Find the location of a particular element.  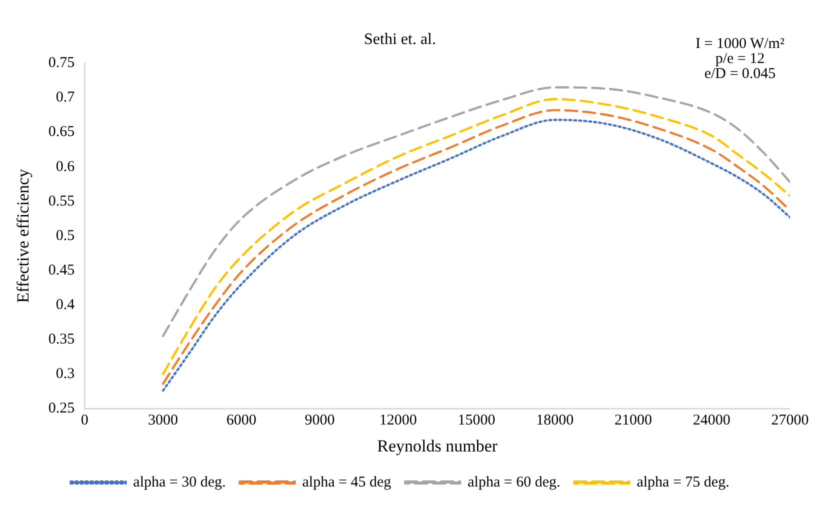

y-tick-label: 0.5 is located at coordinates (65, 236).